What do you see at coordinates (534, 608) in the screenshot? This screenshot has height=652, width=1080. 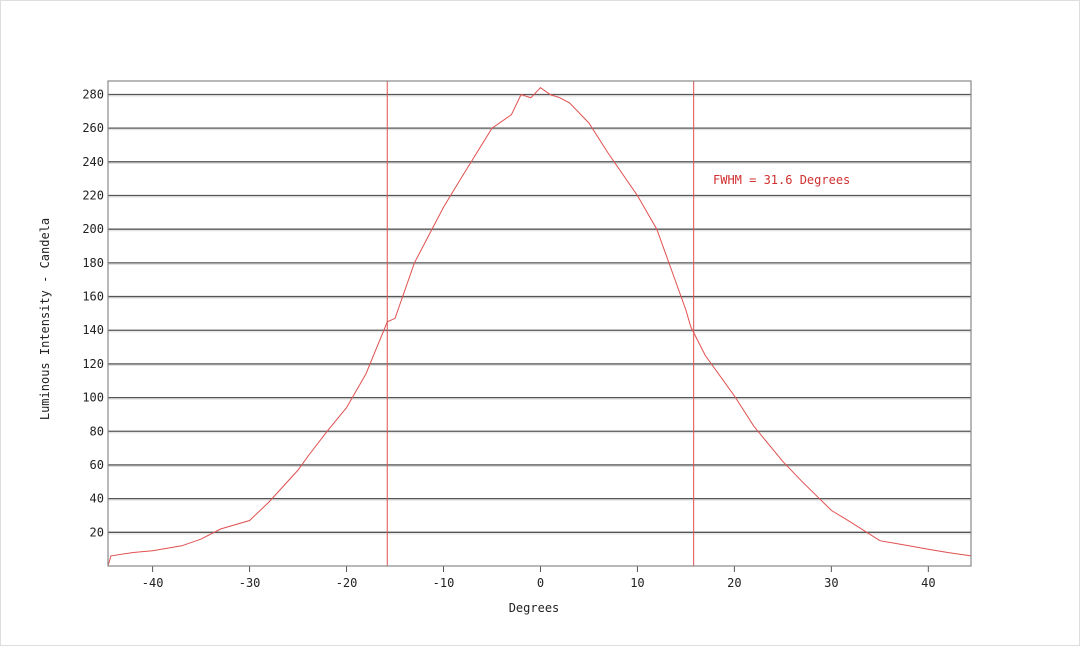 I see `x-axis-label: Degrees` at bounding box center [534, 608].